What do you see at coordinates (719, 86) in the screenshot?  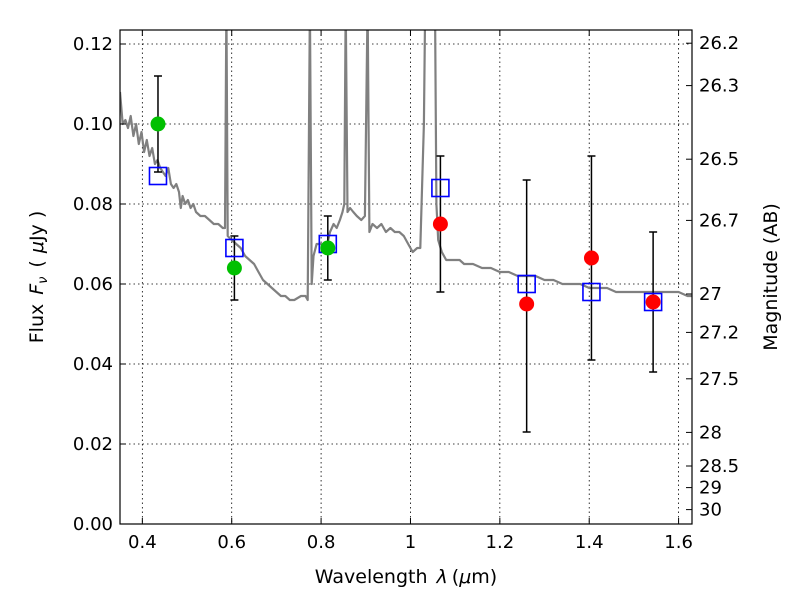 I see `magnitude-tick-label: 26.3` at bounding box center [719, 86].